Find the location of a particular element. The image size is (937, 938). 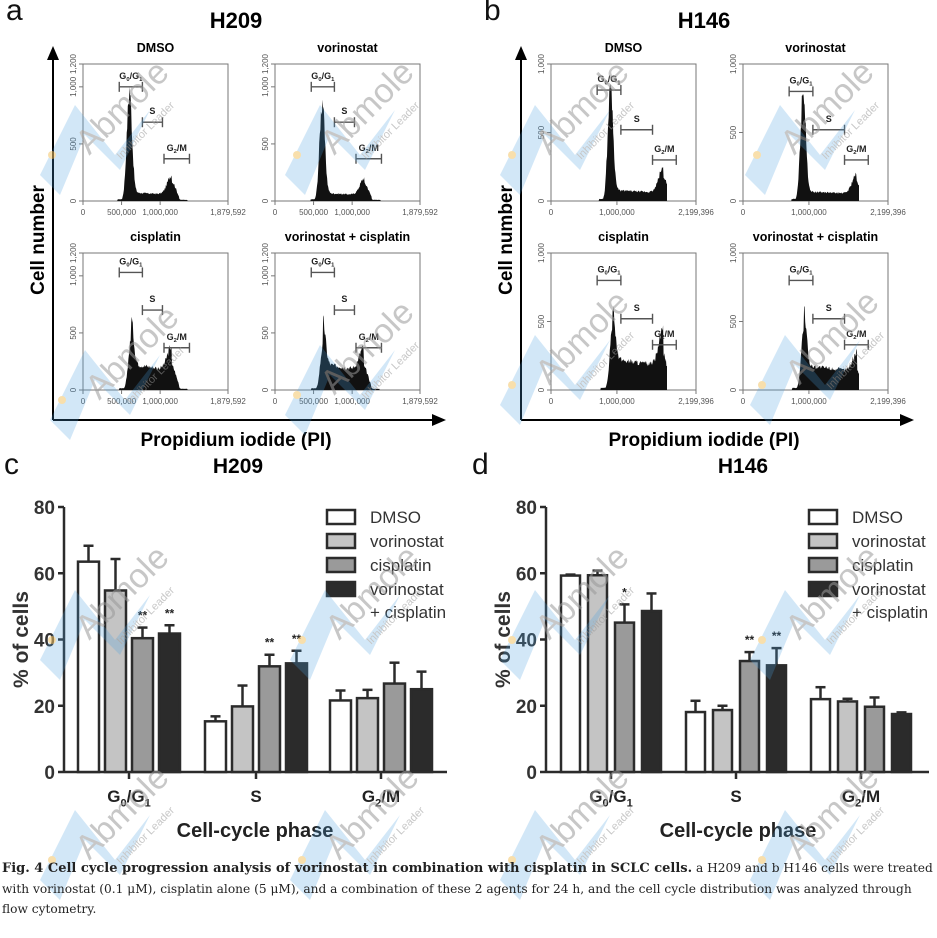

y-tick-label: 20 is located at coordinates (526, 707).